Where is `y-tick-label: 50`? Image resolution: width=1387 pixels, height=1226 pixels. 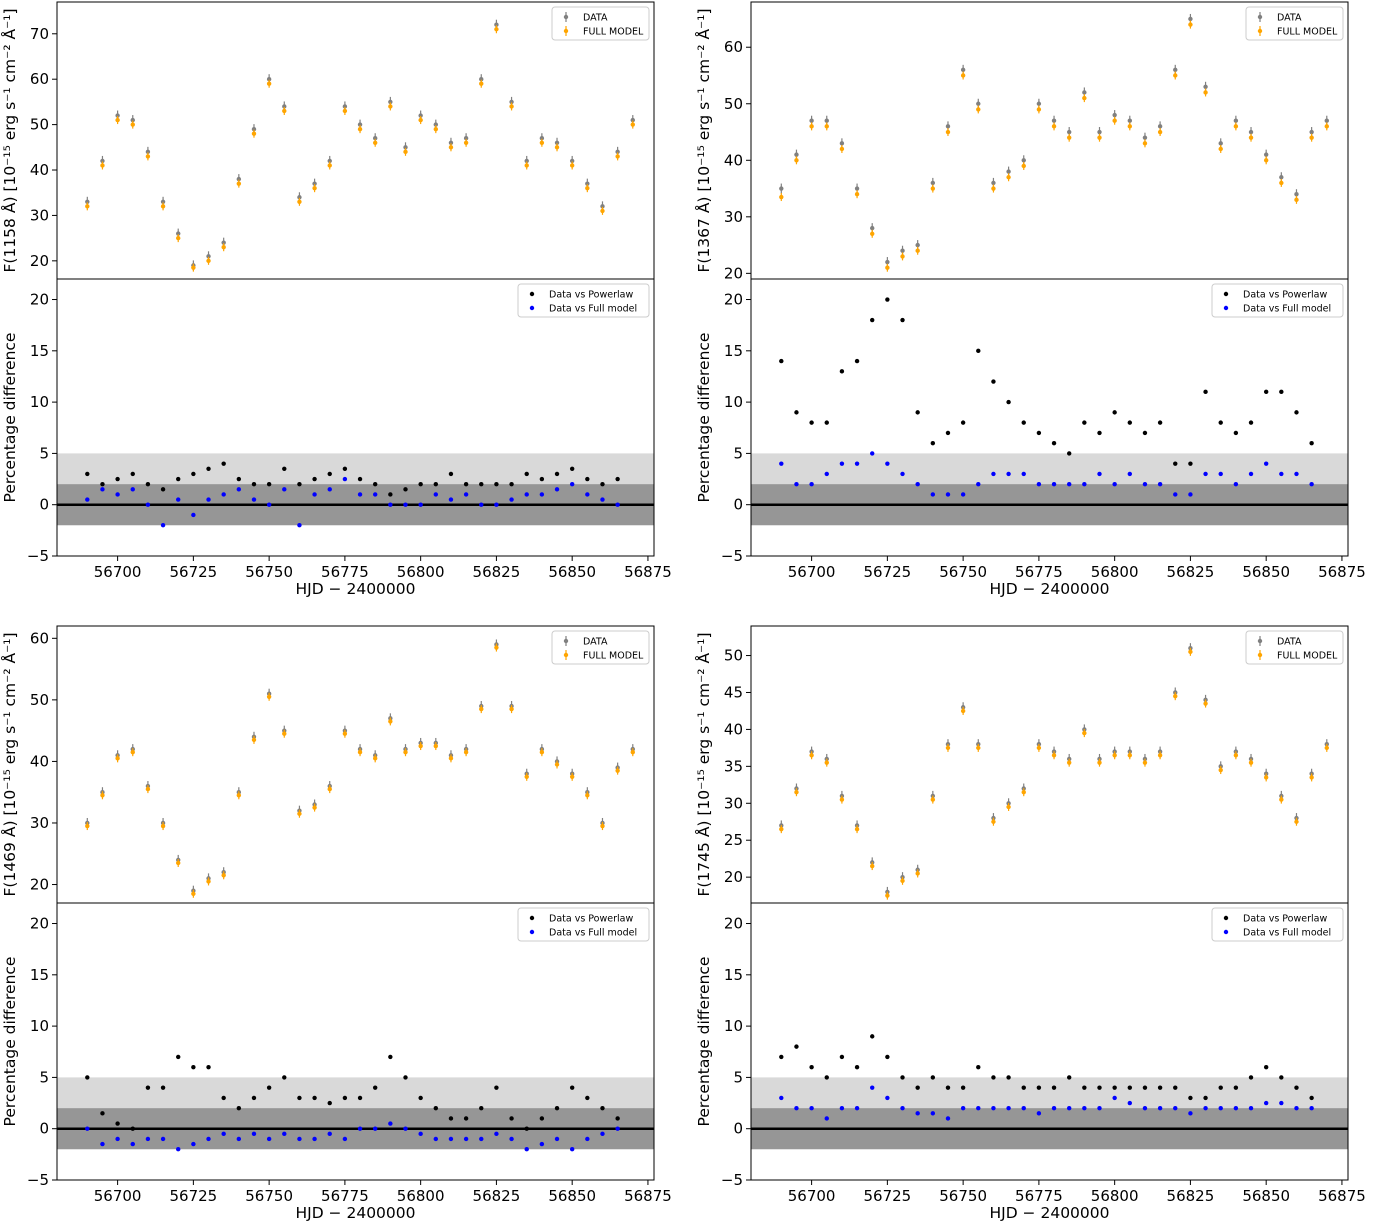 y-tick-label: 50 is located at coordinates (733, 104).